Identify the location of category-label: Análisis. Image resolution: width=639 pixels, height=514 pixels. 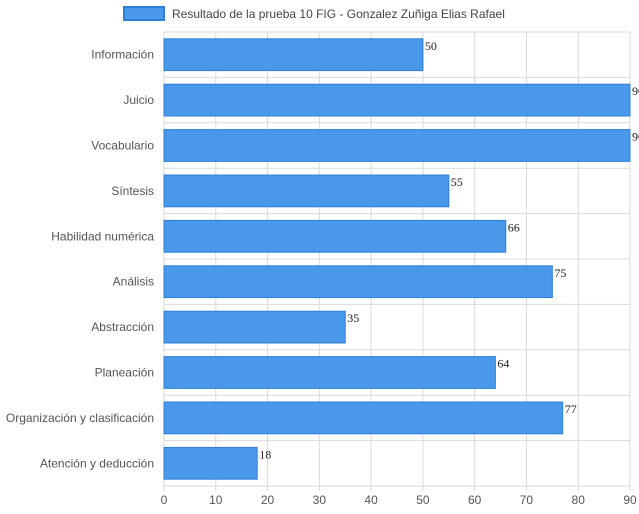
(133, 282).